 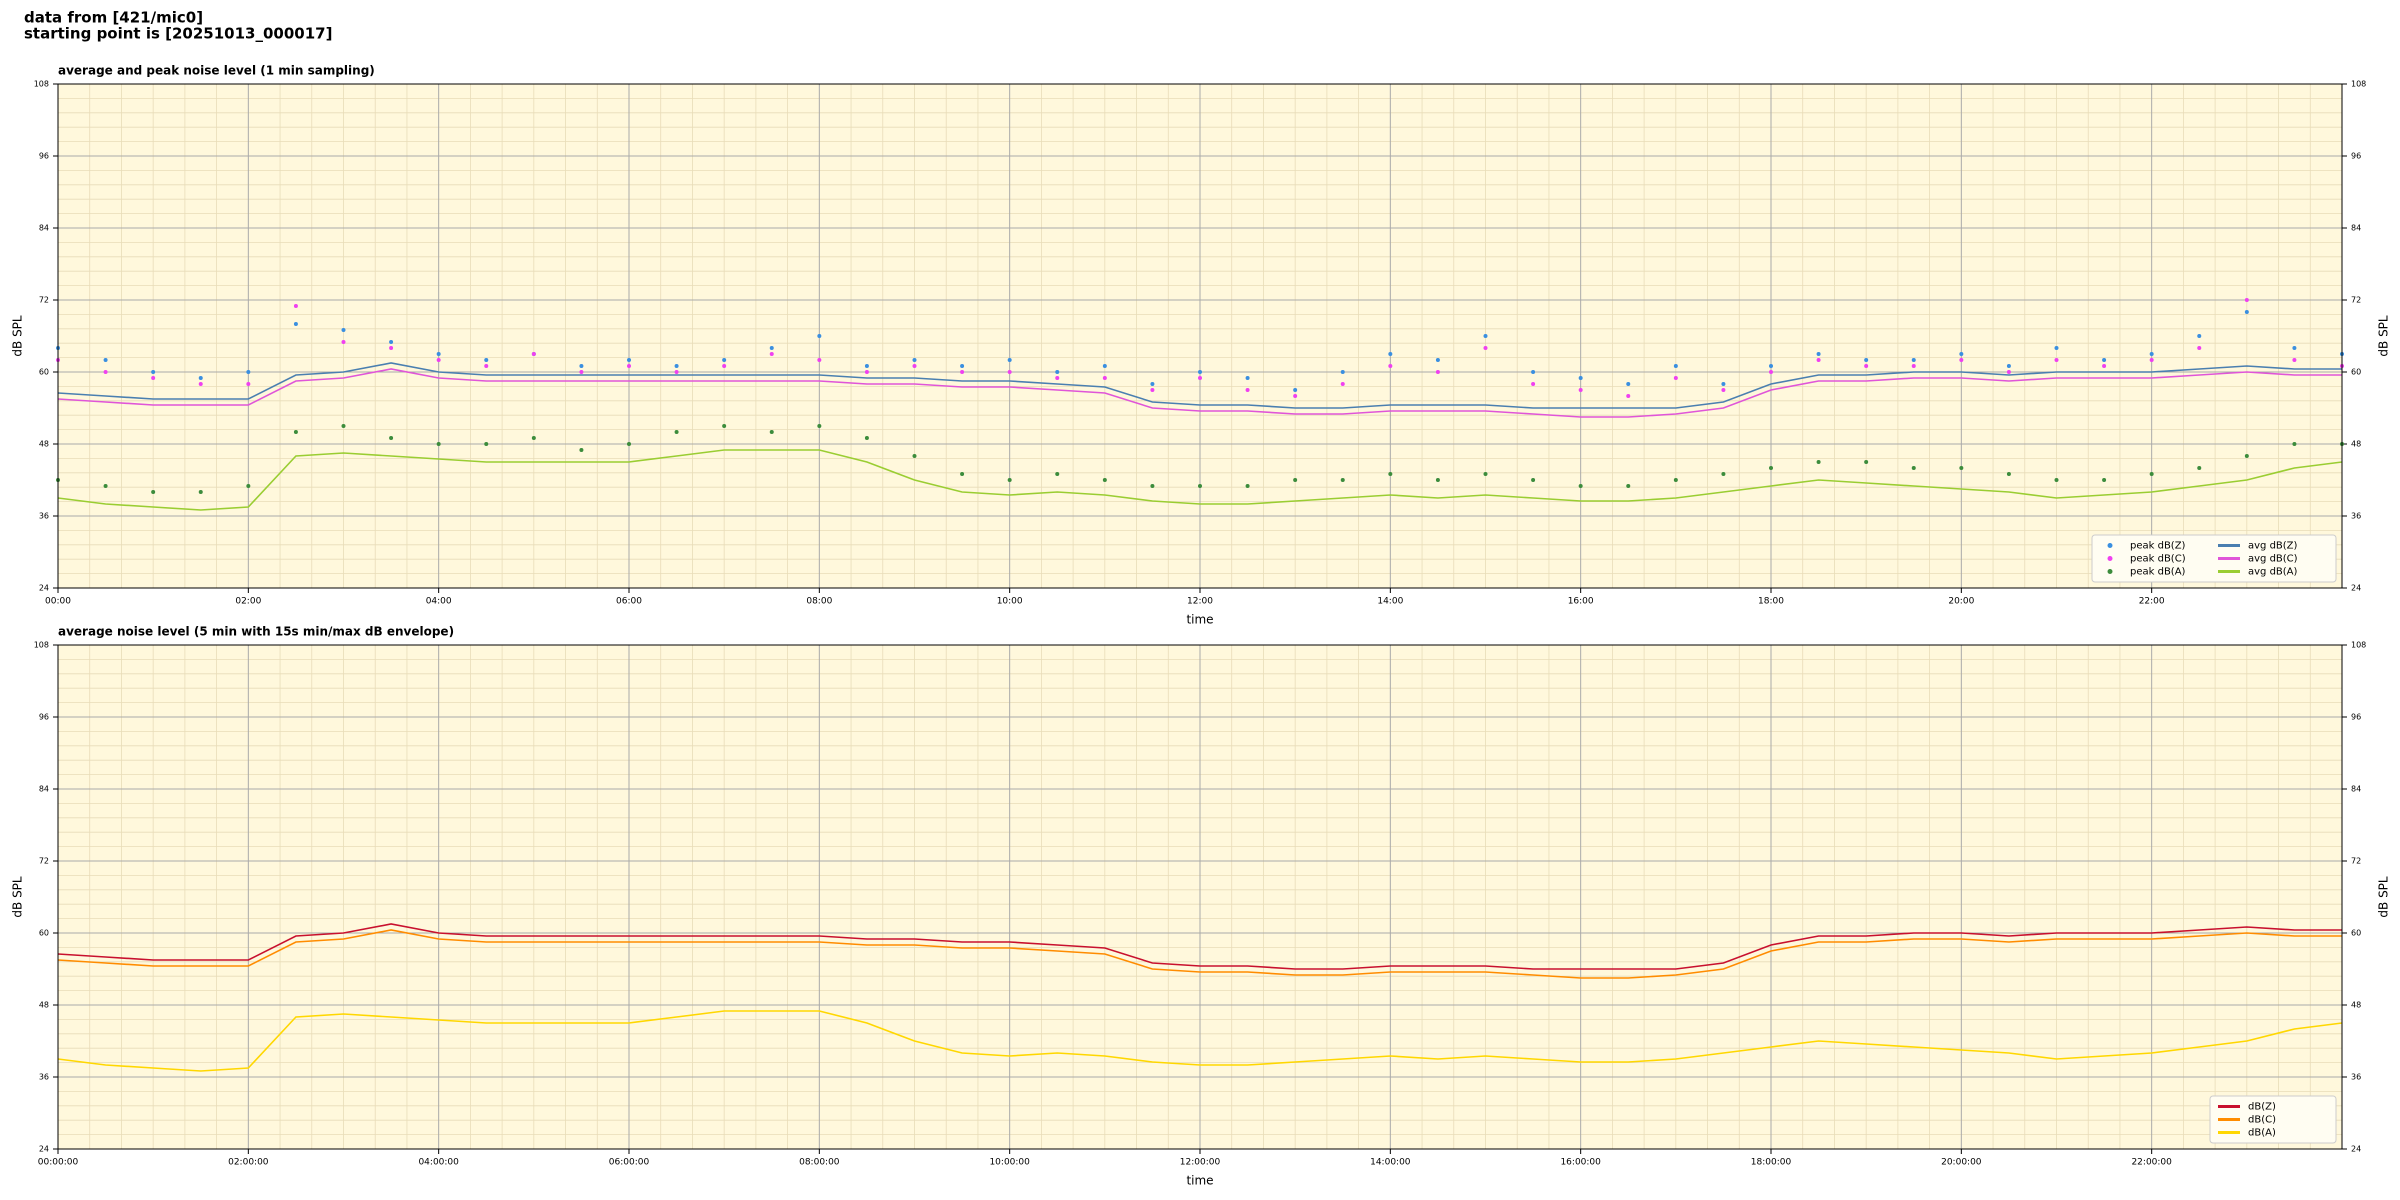 I want to click on y-tick-label: 108, so click(x=41, y=84).